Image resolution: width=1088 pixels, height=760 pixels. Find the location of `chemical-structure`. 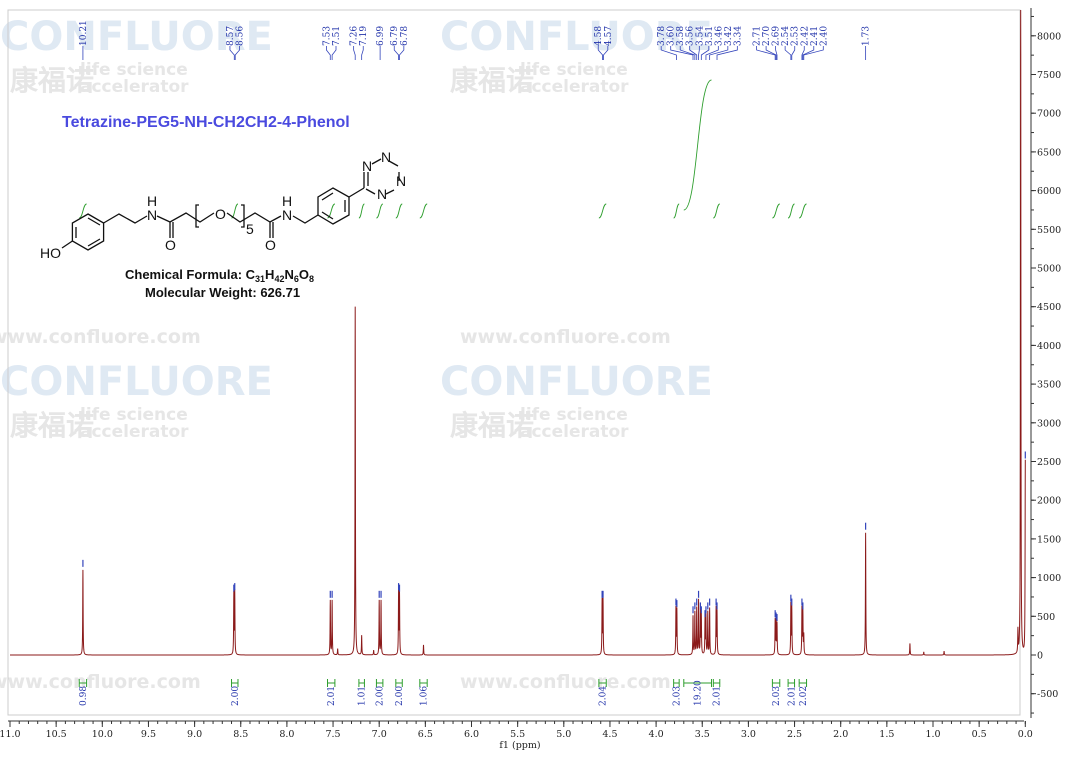

chemical-structure is located at coordinates (230, 204).